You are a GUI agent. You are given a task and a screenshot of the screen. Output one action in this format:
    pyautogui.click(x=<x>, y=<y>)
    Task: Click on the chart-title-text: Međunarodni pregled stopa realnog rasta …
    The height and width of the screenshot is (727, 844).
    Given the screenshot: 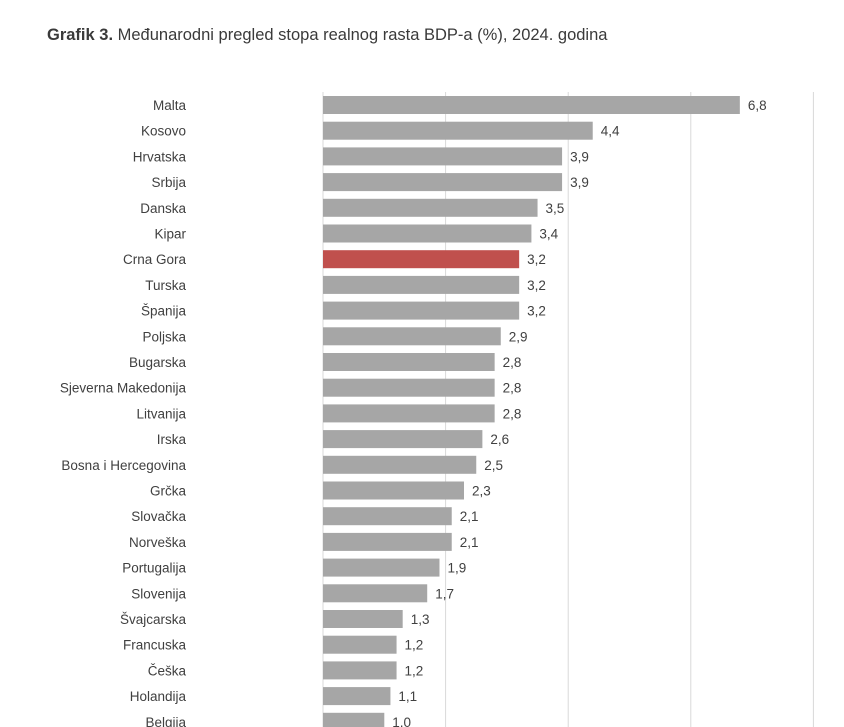 What is the action you would take?
    pyautogui.click(x=360, y=35)
    